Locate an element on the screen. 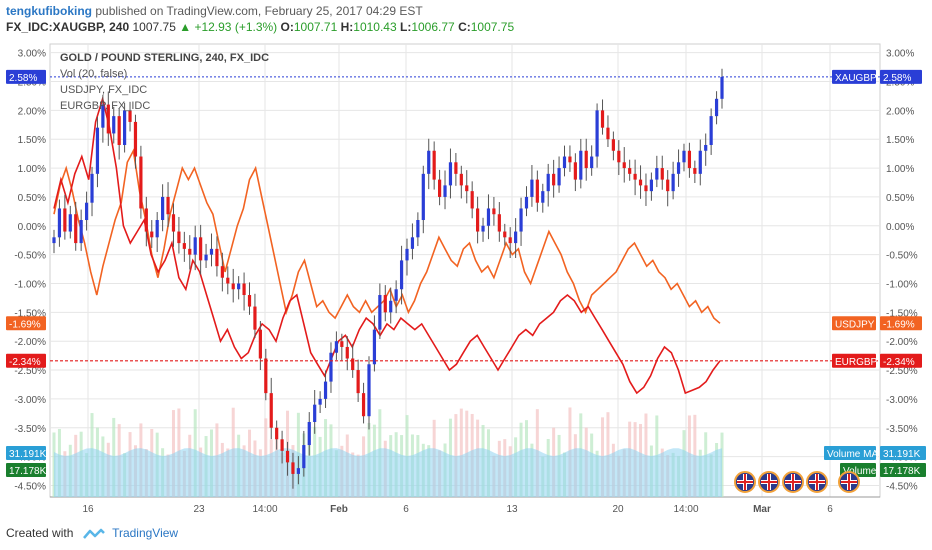 This screenshot has width=932, height=550. y-tick-label-left: 2.00% is located at coordinates (32, 111).